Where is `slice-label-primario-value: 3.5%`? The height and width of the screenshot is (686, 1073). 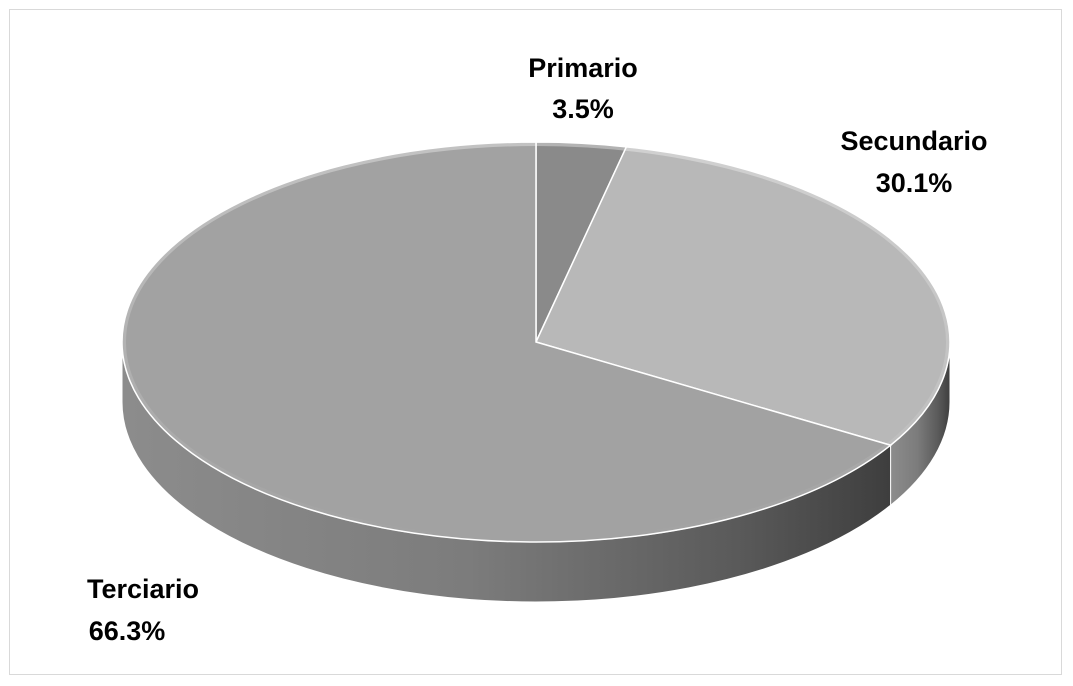
slice-label-primario-value: 3.5% is located at coordinates (583, 109).